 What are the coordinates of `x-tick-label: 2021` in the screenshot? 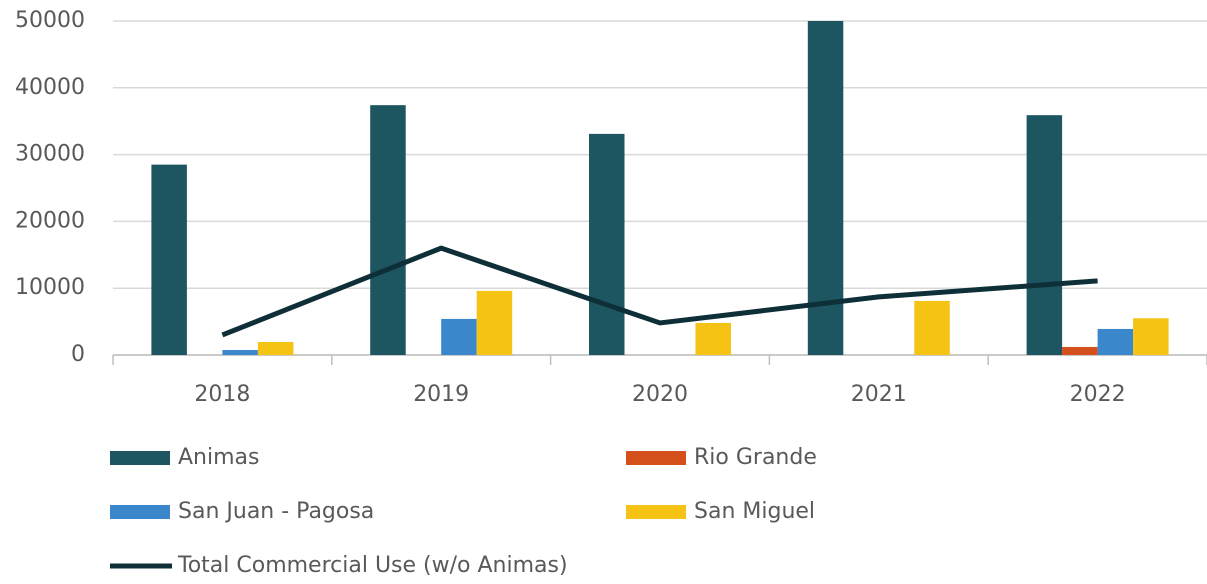 It's located at (879, 394).